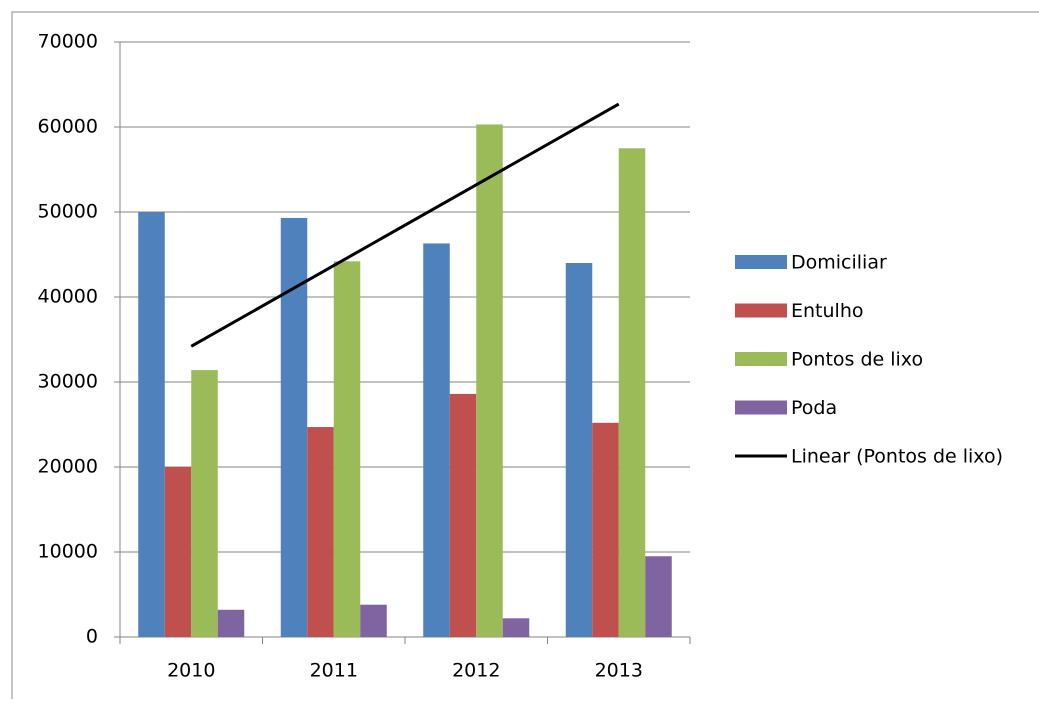  Describe the element at coordinates (68, 212) in the screenshot. I see `y-tick-label: 50000` at that location.